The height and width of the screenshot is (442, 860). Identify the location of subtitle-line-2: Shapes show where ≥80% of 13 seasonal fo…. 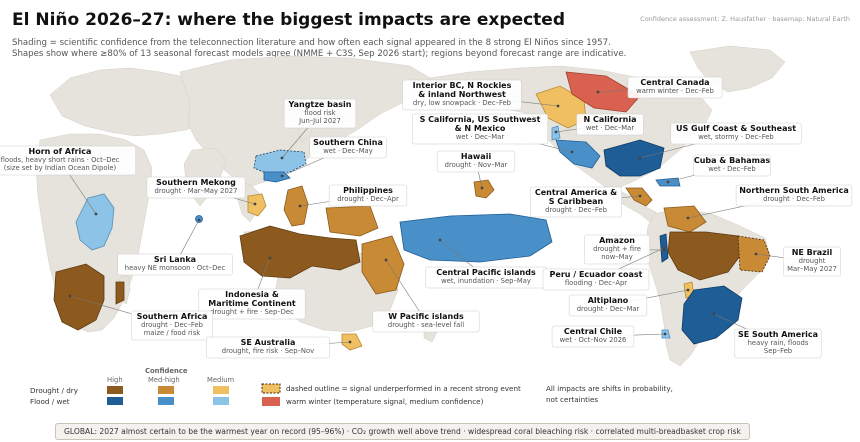
(319, 54).